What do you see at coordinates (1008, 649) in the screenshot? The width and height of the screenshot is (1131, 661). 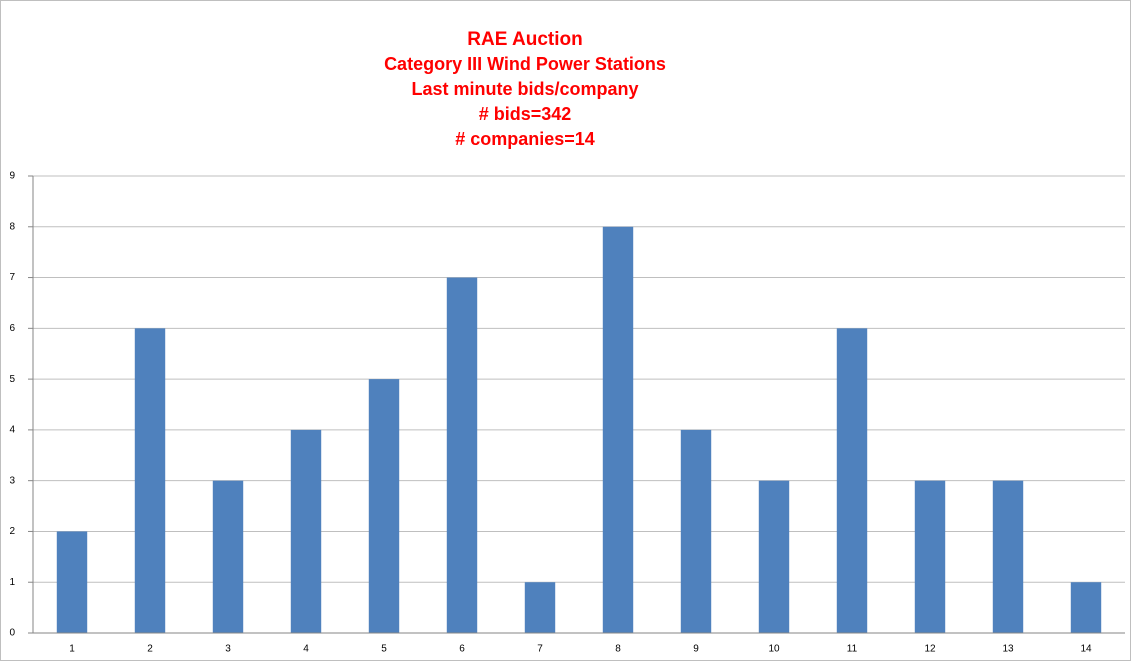 I see `x-tick-label: 13` at bounding box center [1008, 649].